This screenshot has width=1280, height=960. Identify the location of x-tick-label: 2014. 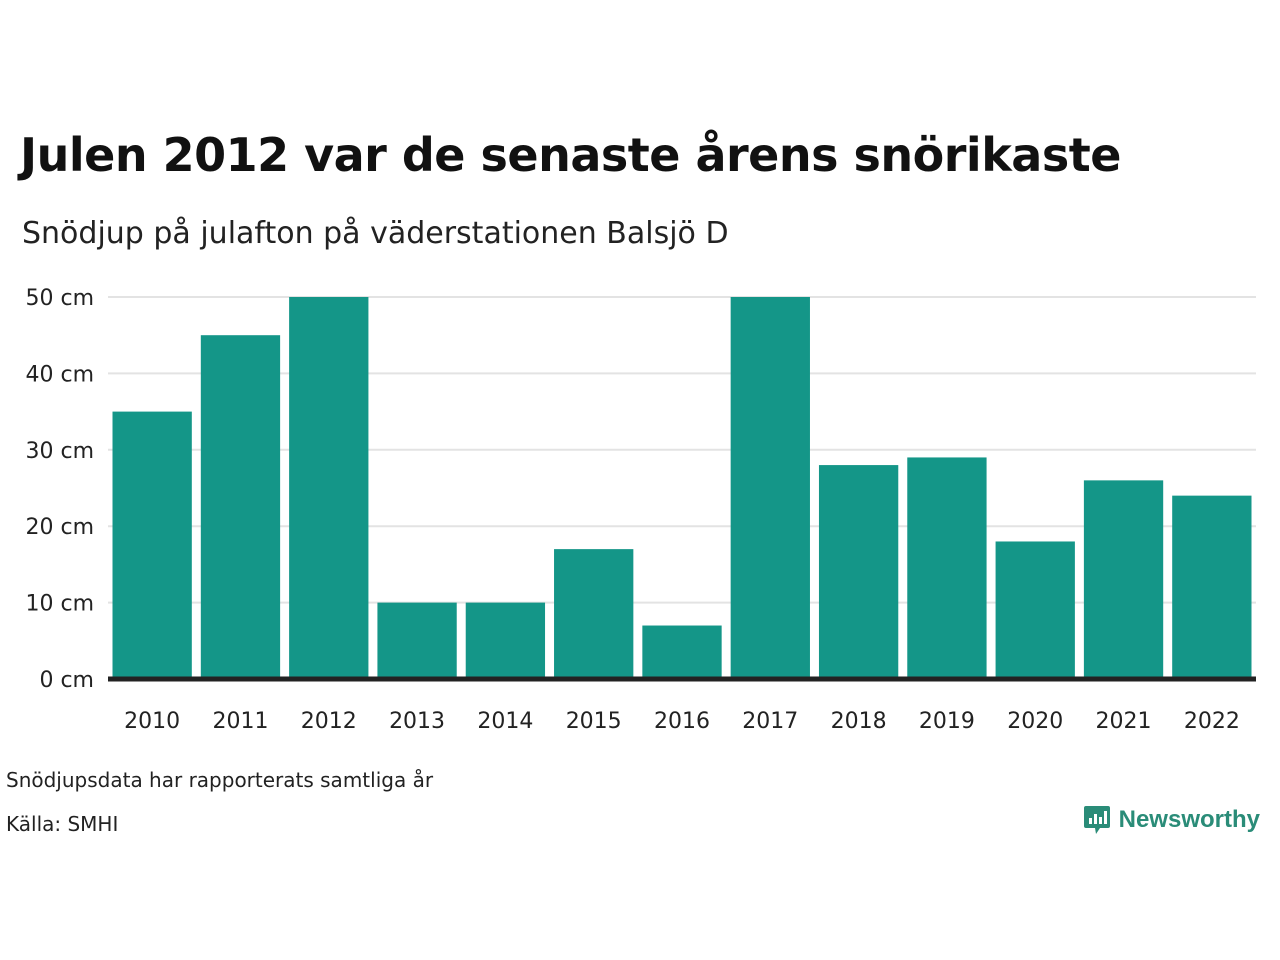
(505, 721).